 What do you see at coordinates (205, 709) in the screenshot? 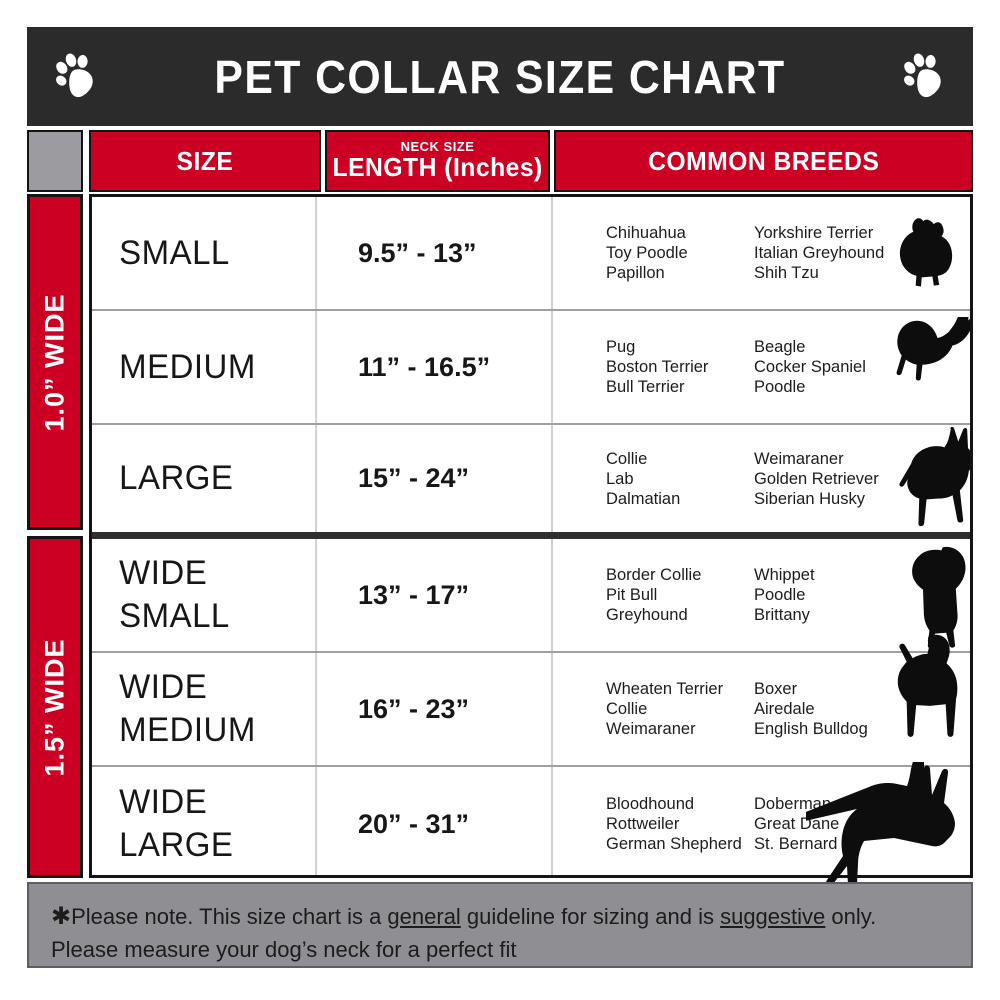
I see `cell-size: WIDE MEDIUM` at bounding box center [205, 709].